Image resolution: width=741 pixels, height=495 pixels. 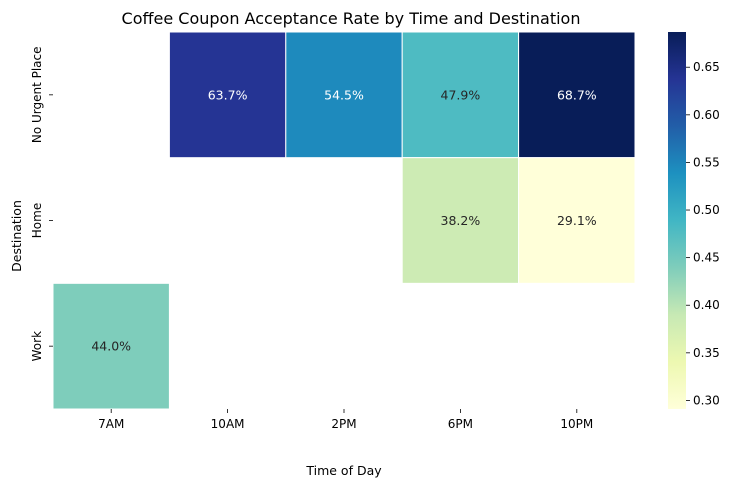 I want to click on y-axis-ticks: No Urgent Place Home Work, so click(x=41, y=203).